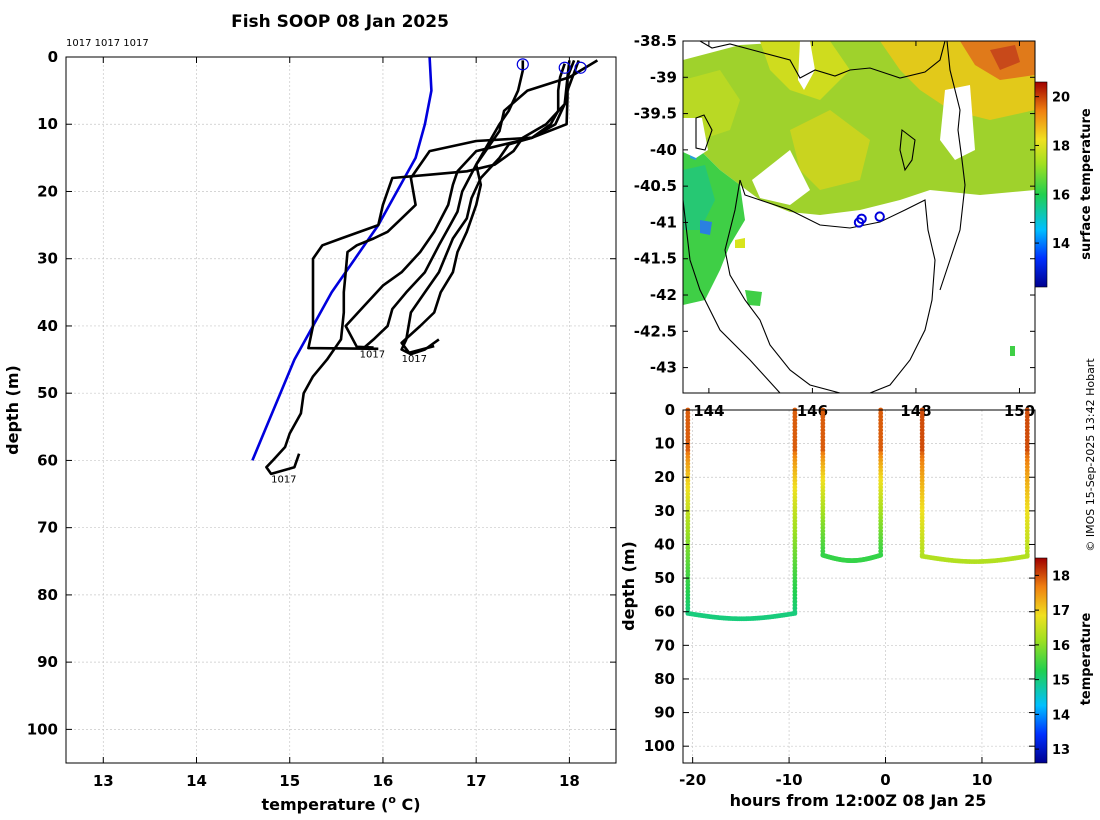  Describe the element at coordinates (663, 295) in the screenshot. I see `lat-tick-label: -42` at that location.